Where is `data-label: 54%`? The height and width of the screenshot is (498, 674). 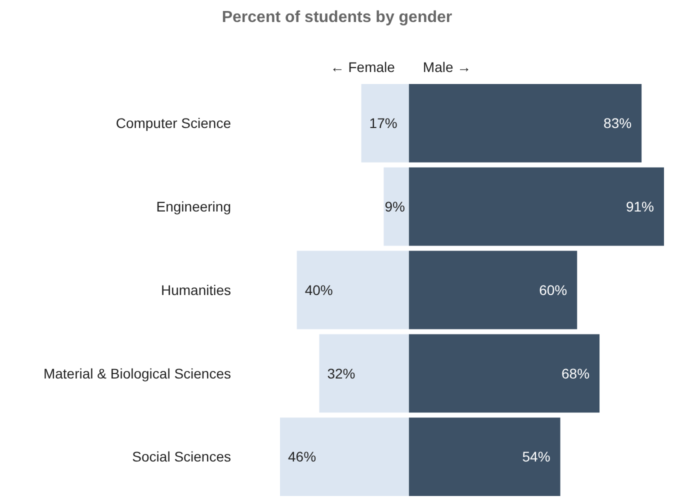 data-label: 54% is located at coordinates (536, 456).